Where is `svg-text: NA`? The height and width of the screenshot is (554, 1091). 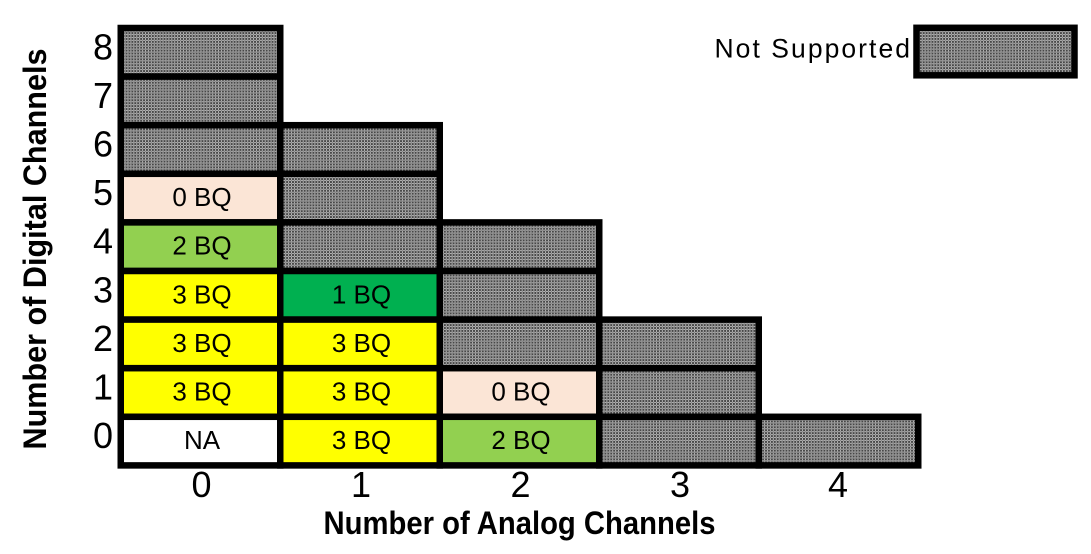
svg-text: NA is located at coordinates (202, 440).